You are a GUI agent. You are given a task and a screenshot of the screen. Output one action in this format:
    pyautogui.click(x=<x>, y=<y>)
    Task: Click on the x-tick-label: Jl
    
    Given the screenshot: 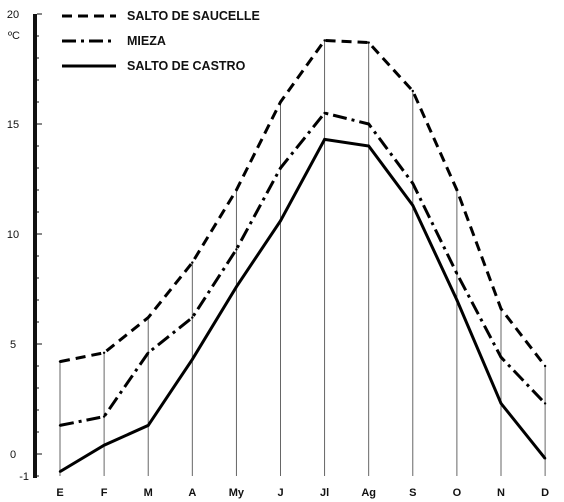 What is the action you would take?
    pyautogui.click(x=324, y=493)
    